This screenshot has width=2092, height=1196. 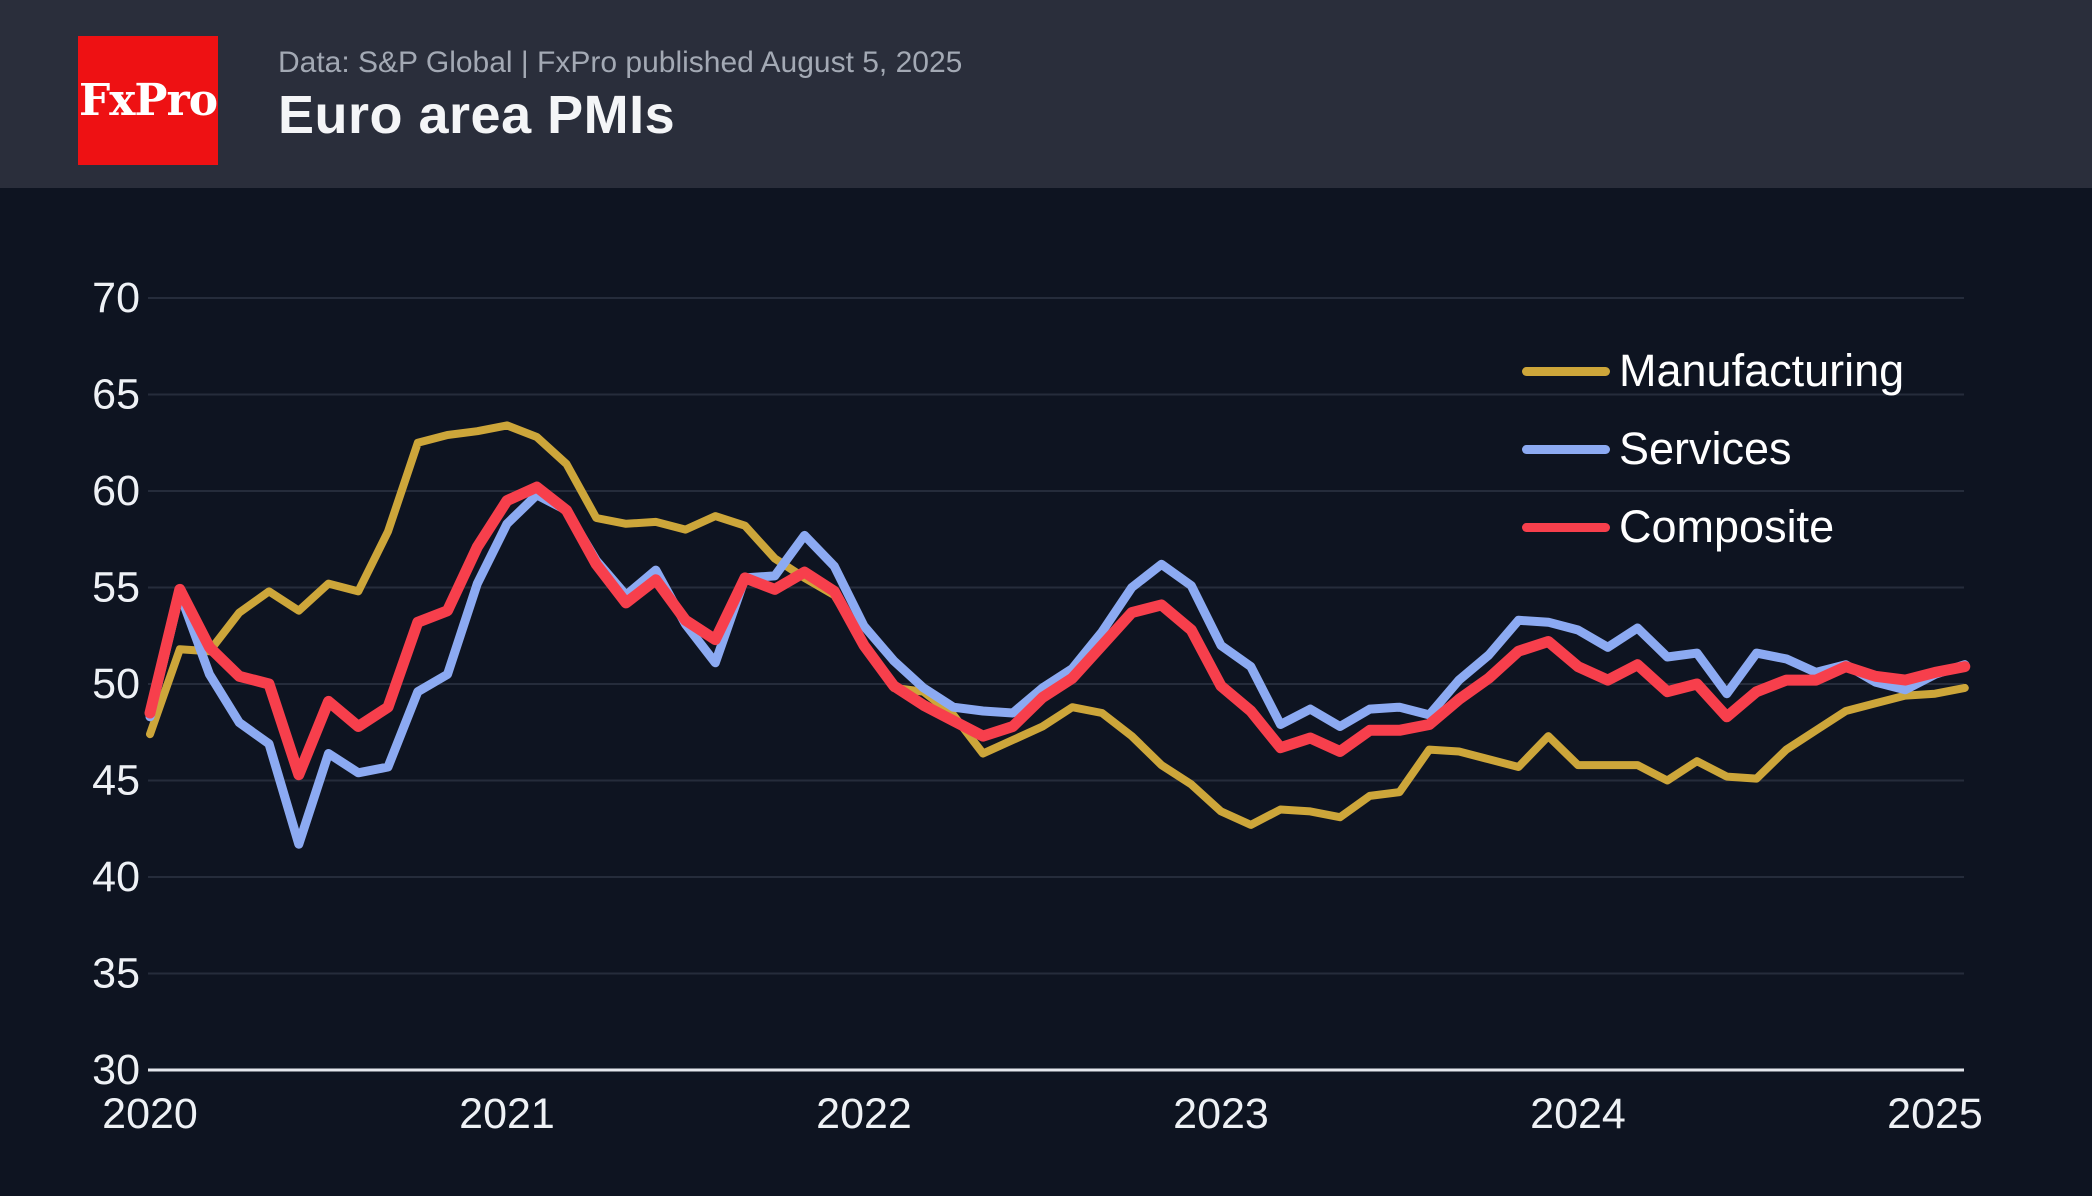 I want to click on x-tick-label: 2024, so click(x=1578, y=1114).